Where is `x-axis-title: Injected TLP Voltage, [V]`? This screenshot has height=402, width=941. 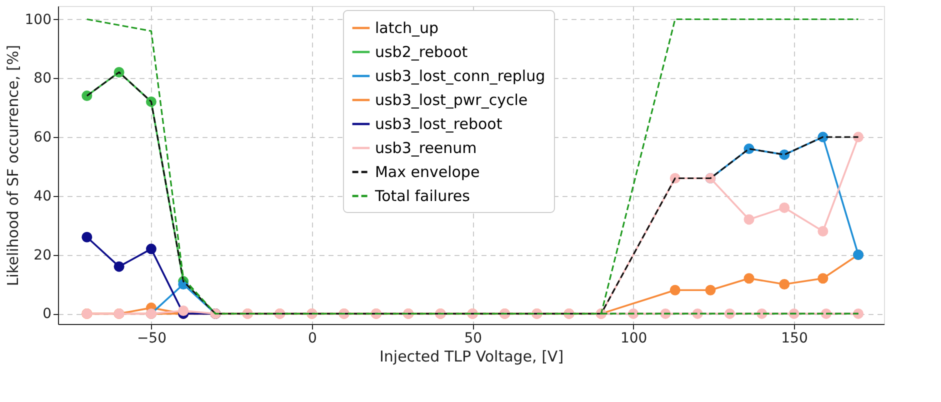
x-axis-title: Injected TLP Voltage, [V] is located at coordinates (471, 357).